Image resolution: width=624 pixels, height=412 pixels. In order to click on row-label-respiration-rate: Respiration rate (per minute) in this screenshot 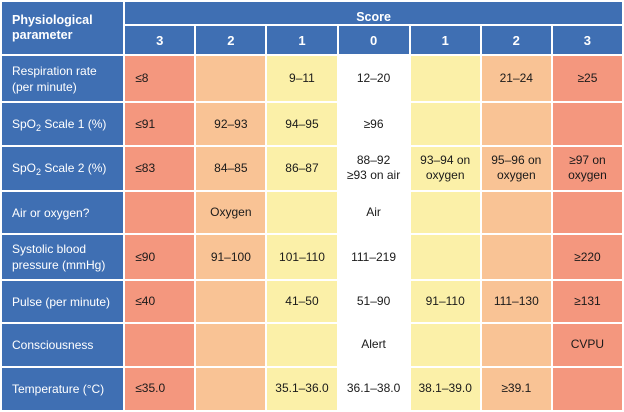, I will do `click(63, 79)`.